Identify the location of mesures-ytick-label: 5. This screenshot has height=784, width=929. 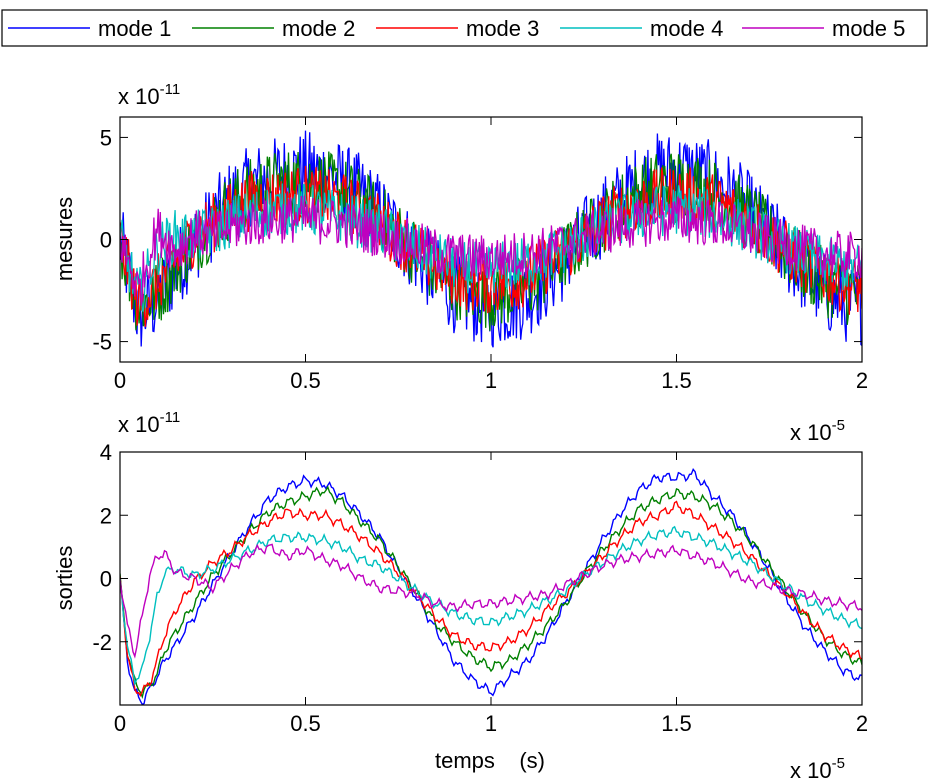
(106, 137).